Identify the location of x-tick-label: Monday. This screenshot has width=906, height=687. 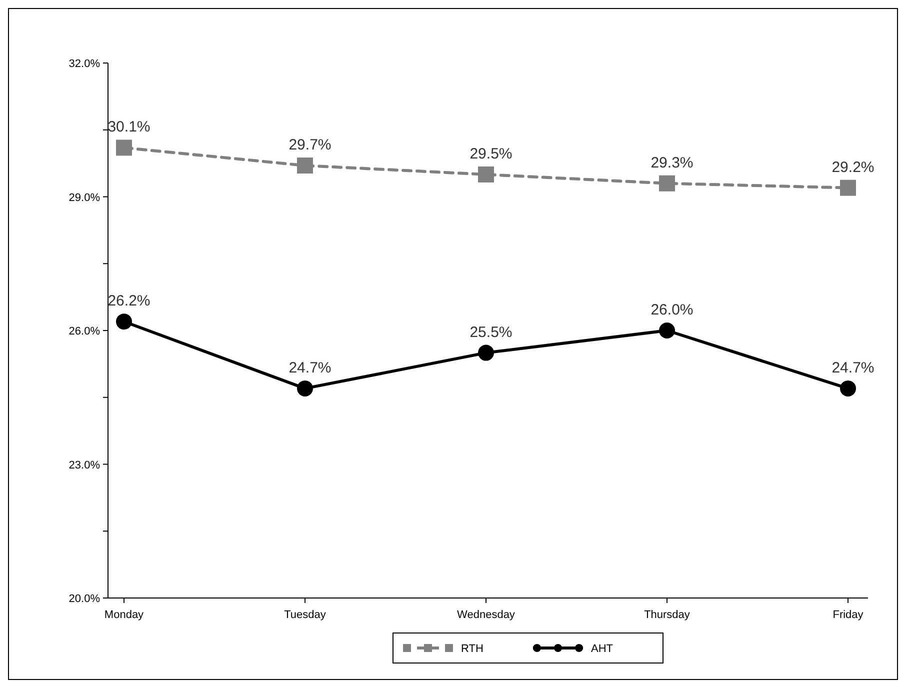
(124, 615).